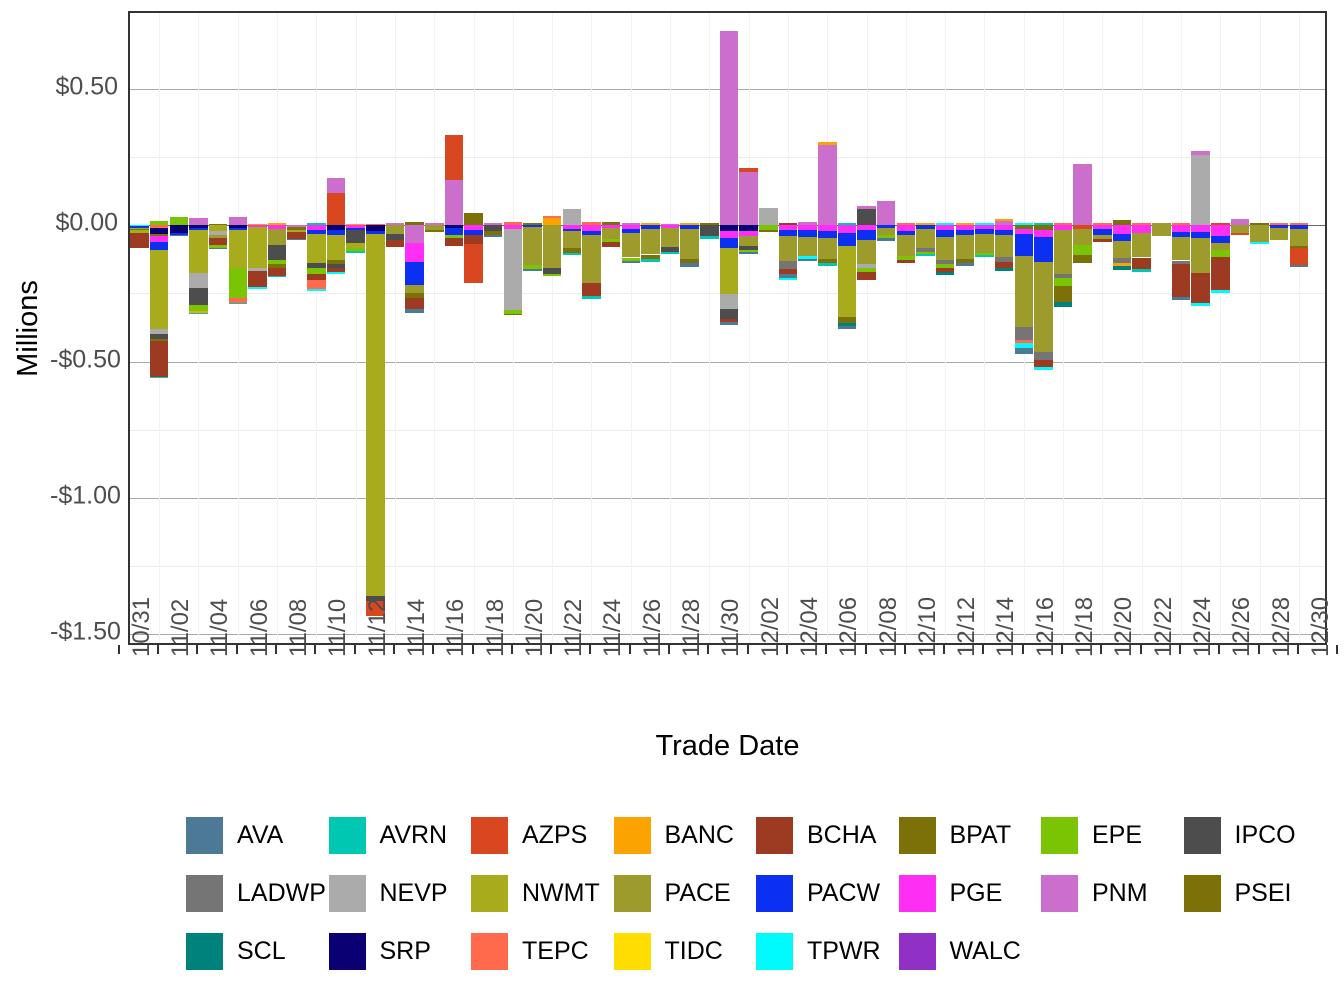  I want to click on legend-item-ladwp: LADWP, so click(257, 893).